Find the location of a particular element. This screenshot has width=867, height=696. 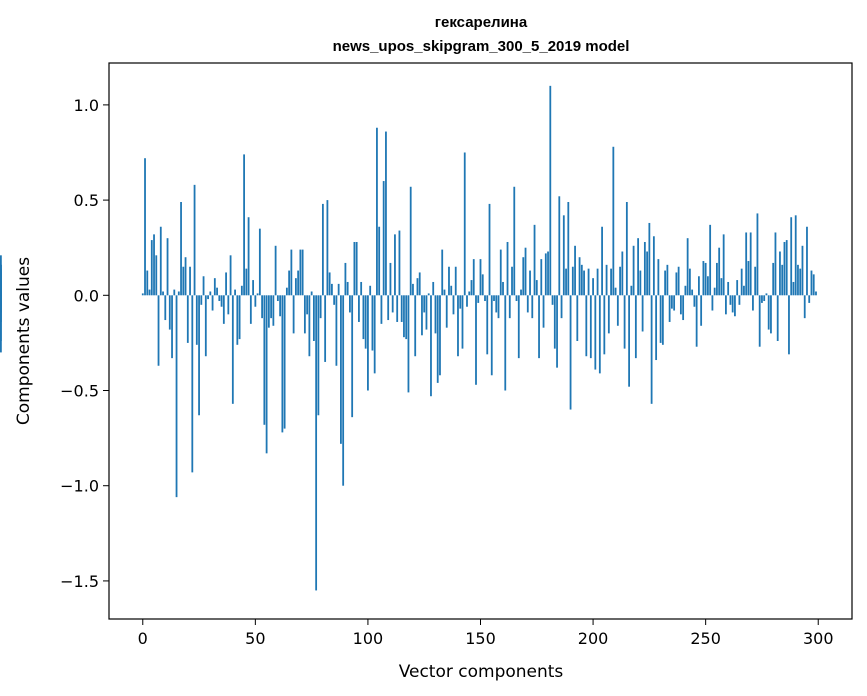

y-tick-label: −1.5 is located at coordinates (79, 581).